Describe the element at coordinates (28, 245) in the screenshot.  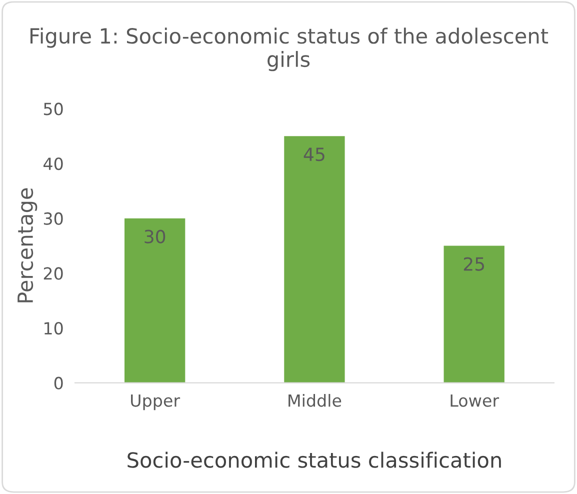
I see `y-axis-title: Percentage` at that location.